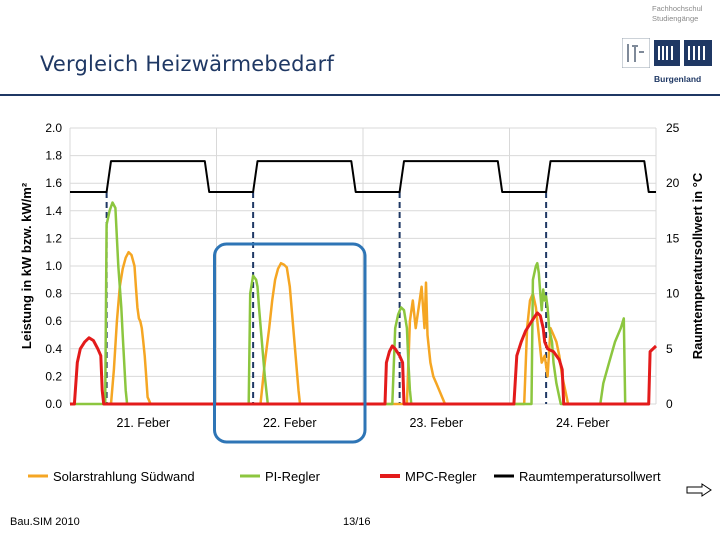  I want to click on title-rule, so click(360, 95).